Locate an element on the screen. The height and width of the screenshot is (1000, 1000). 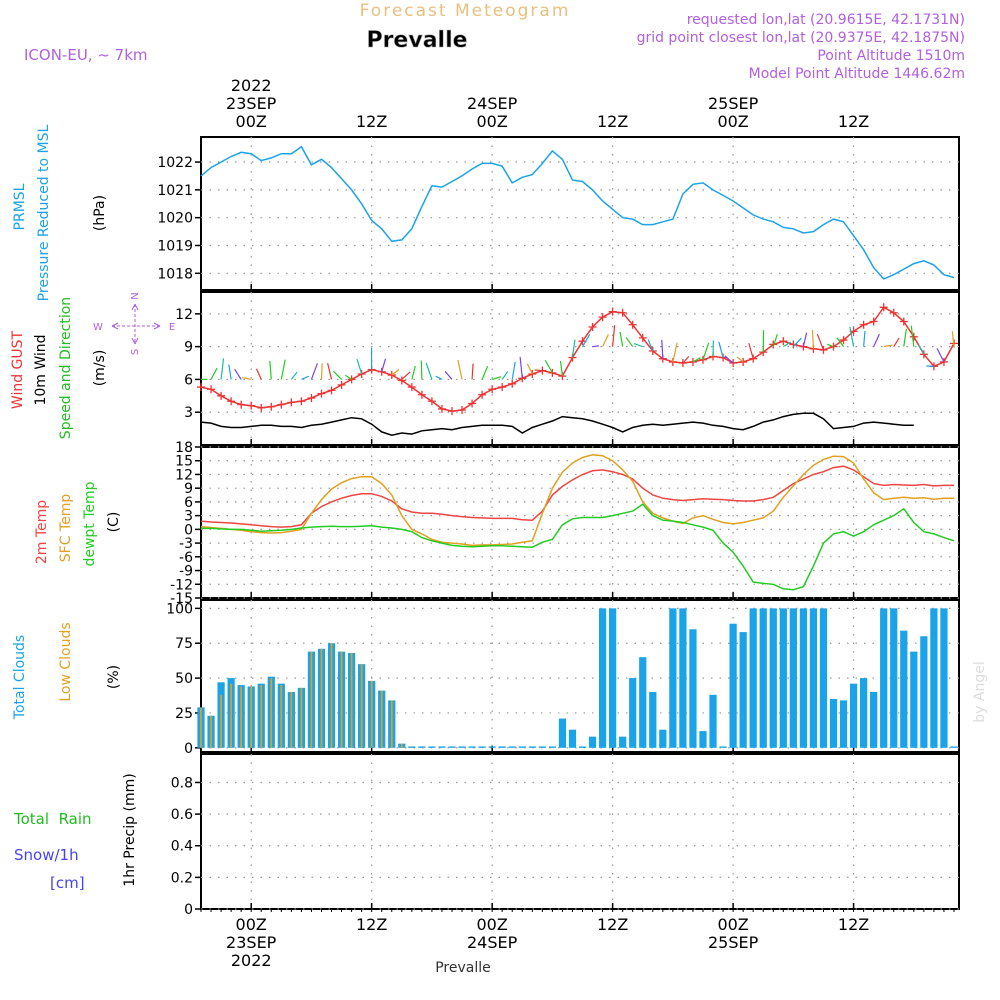
y-tick-label: 25 is located at coordinates (184, 714).